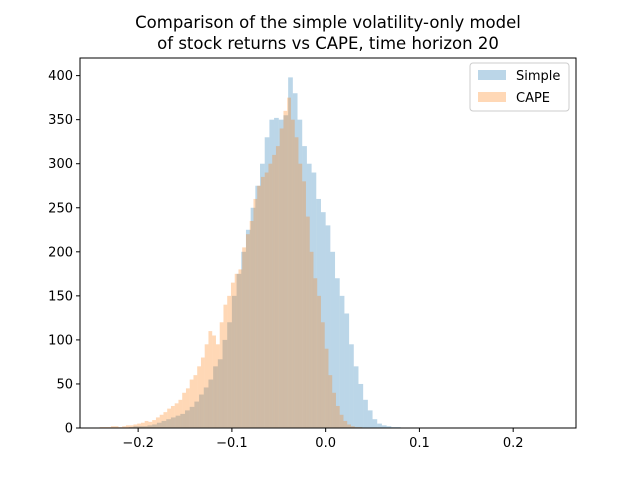  Describe the element at coordinates (60, 120) in the screenshot. I see `y-tick-label: 350` at that location.